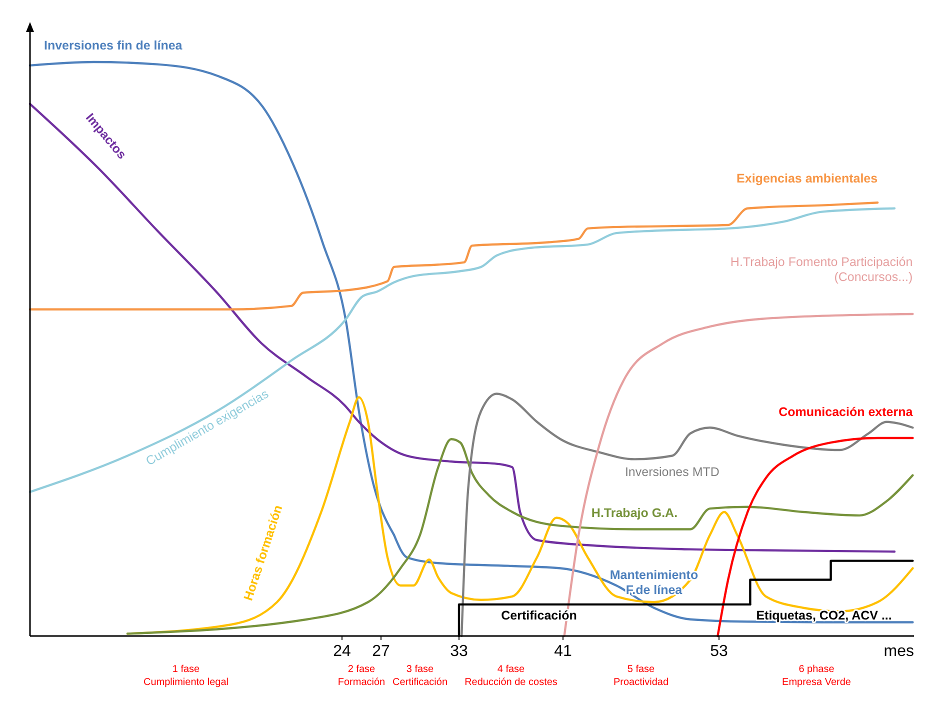 The image size is (938, 702). Describe the element at coordinates (899, 651) in the screenshot. I see `x-axis-title: mes` at that location.